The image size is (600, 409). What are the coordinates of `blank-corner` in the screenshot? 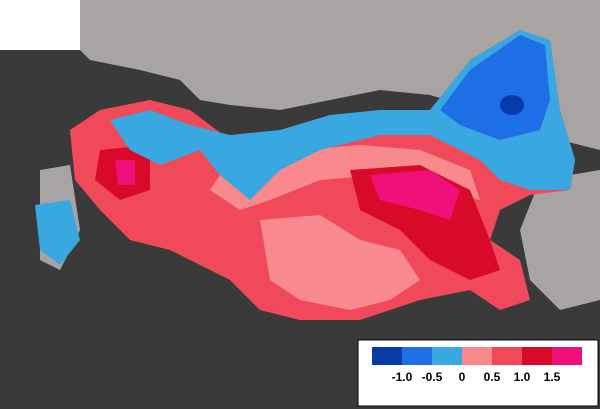 It's located at (40, 25).